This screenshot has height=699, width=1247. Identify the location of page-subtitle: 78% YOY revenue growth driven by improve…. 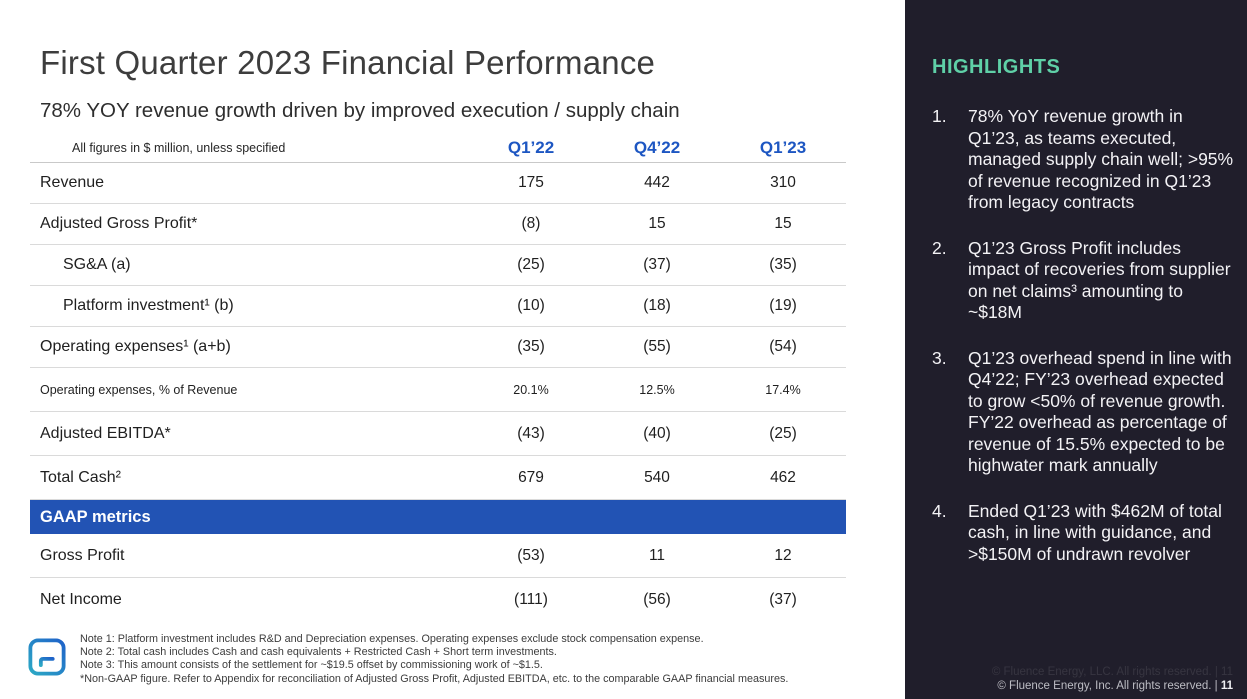
(360, 110).